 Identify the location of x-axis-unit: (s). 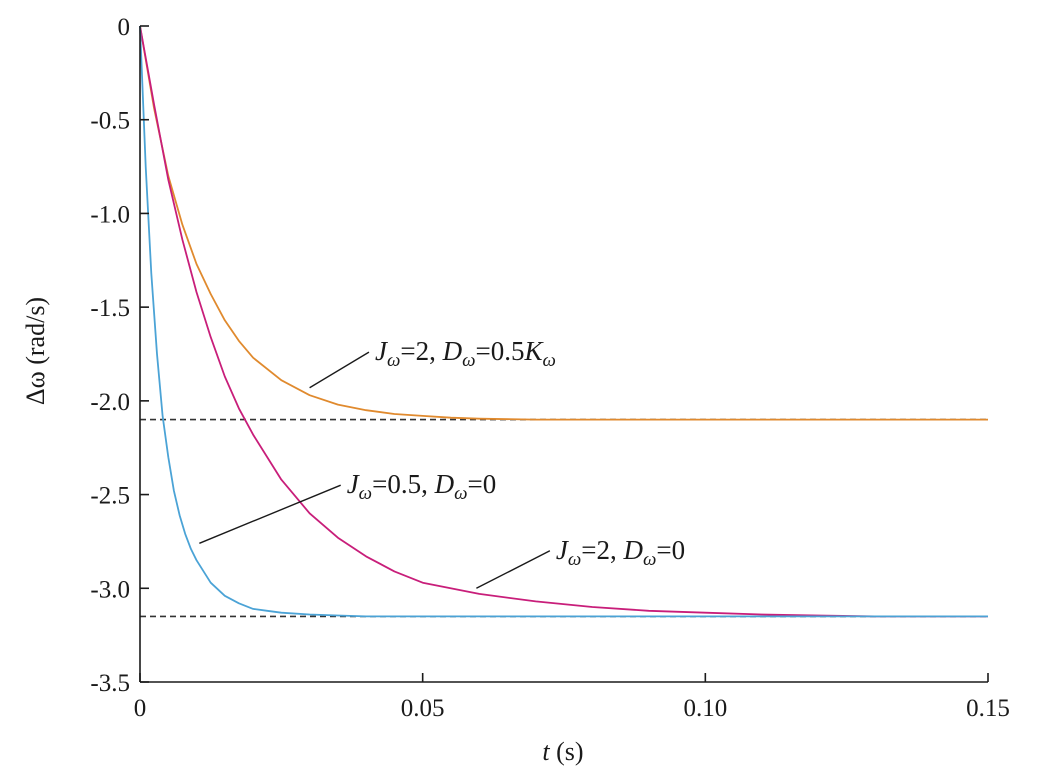
(569, 751).